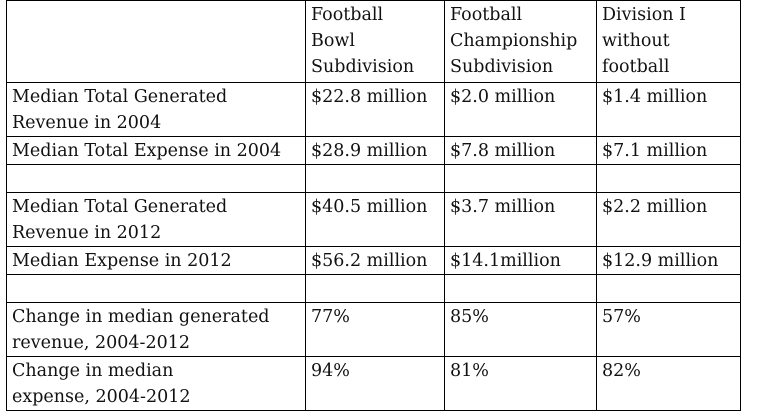 The width and height of the screenshot is (766, 411). Describe the element at coordinates (668, 260) in the screenshot. I see `table-cell: $12.9 million` at that location.